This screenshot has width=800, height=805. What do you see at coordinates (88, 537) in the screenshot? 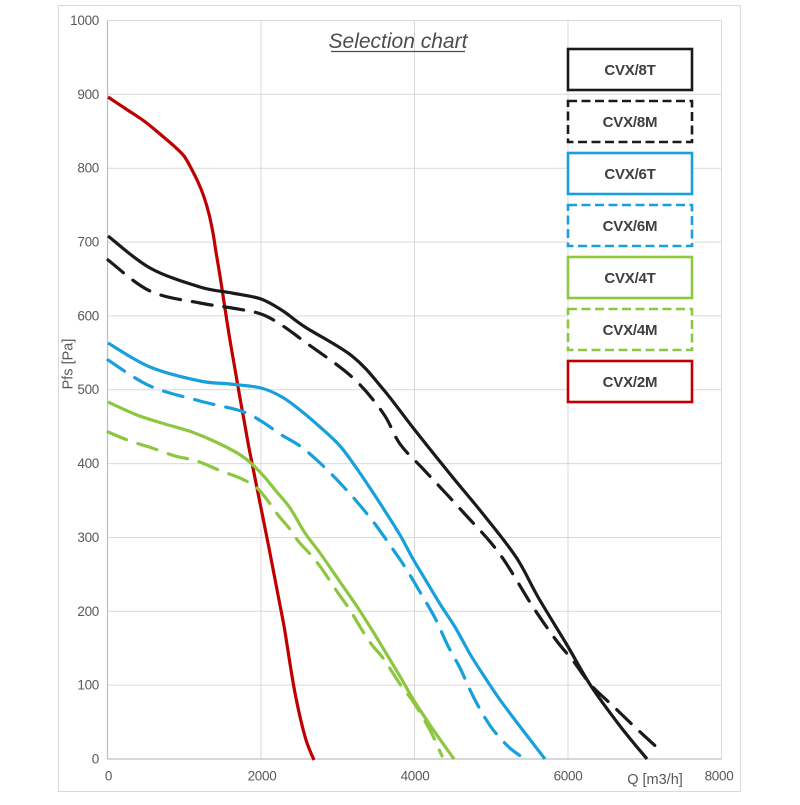
I see `svg-text: 300` at bounding box center [88, 537].